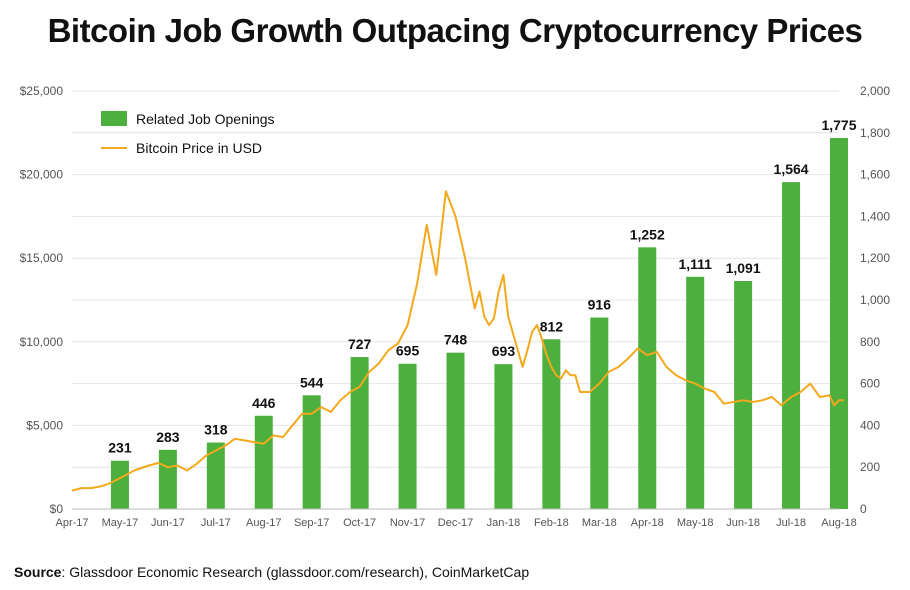  I want to click on bar-value-label: 916, so click(600, 305).